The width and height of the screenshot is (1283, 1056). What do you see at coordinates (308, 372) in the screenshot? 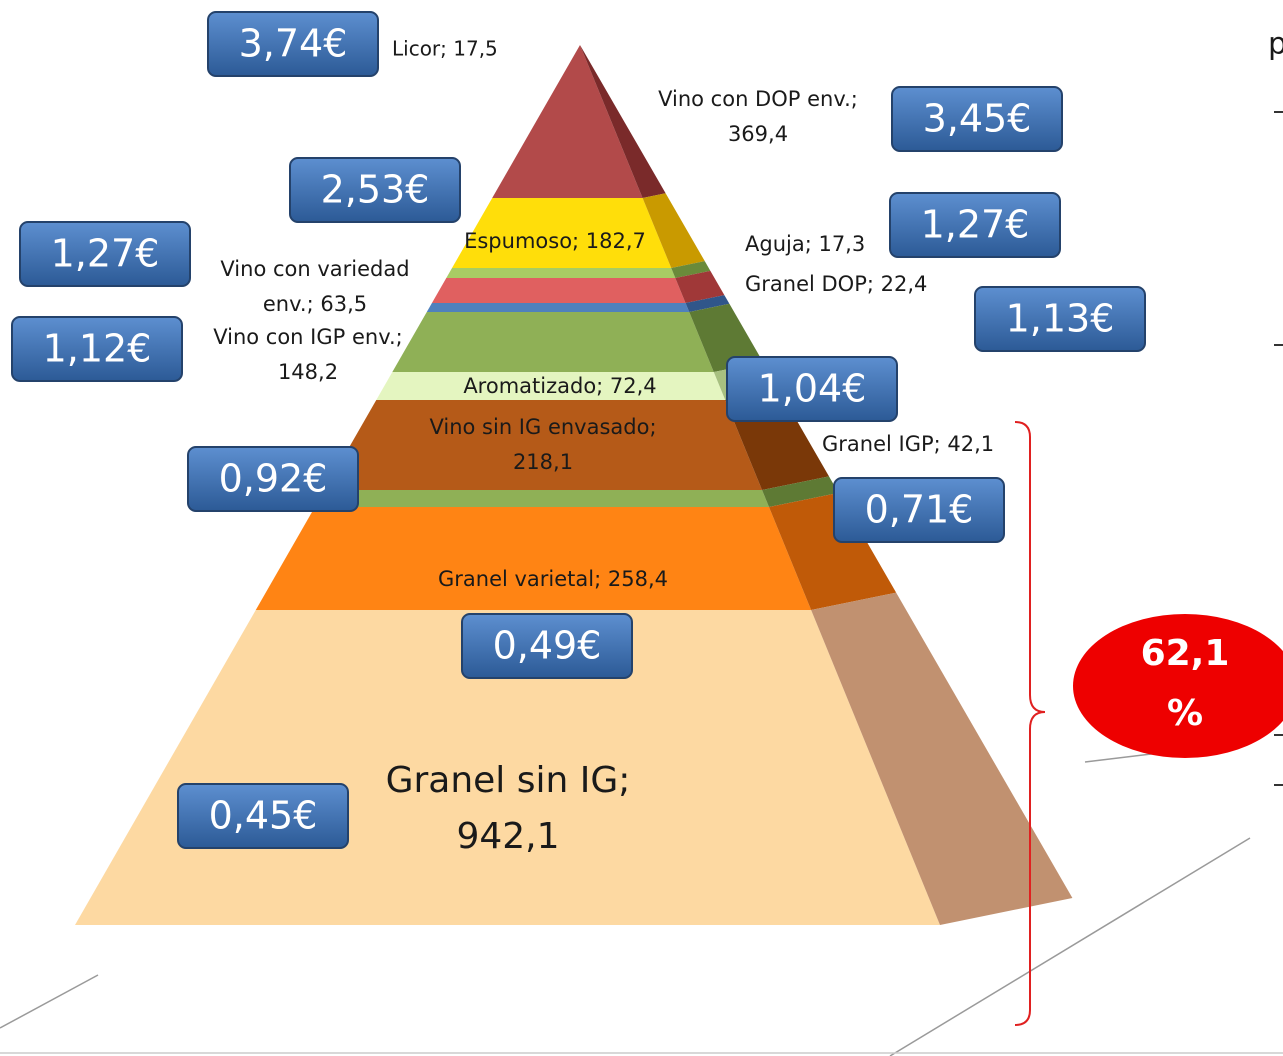
I see `layer-label: 148,2` at bounding box center [308, 372].